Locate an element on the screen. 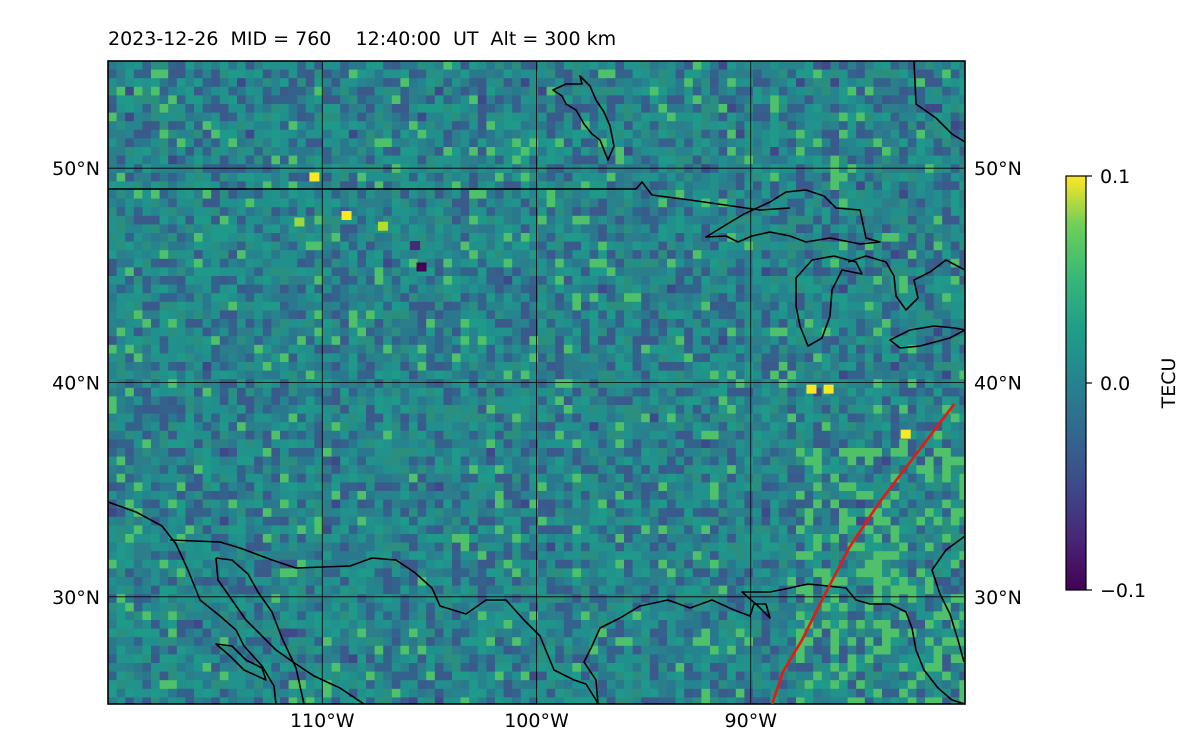 The width and height of the screenshot is (1200, 750). coast-ne is located at coordinates (939, 102).